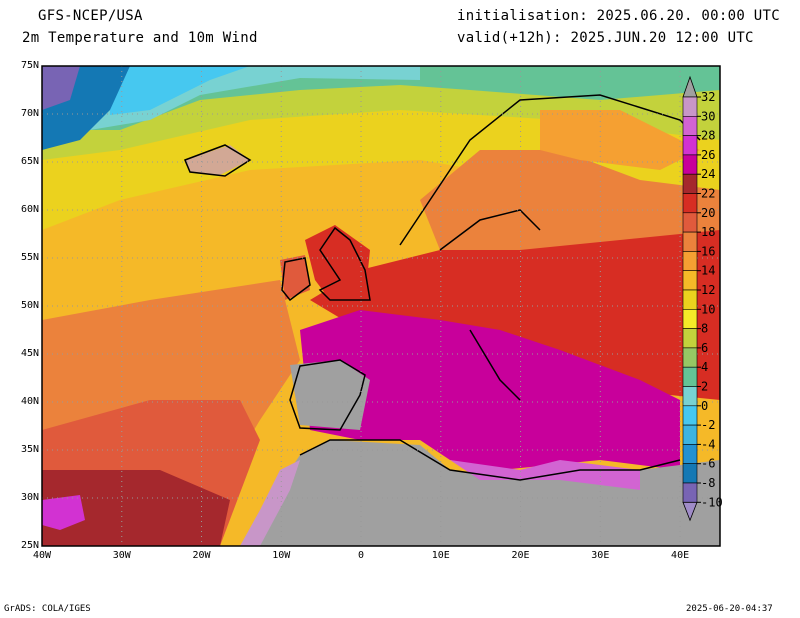  I want to click on legend-label: -8, so click(708, 483).